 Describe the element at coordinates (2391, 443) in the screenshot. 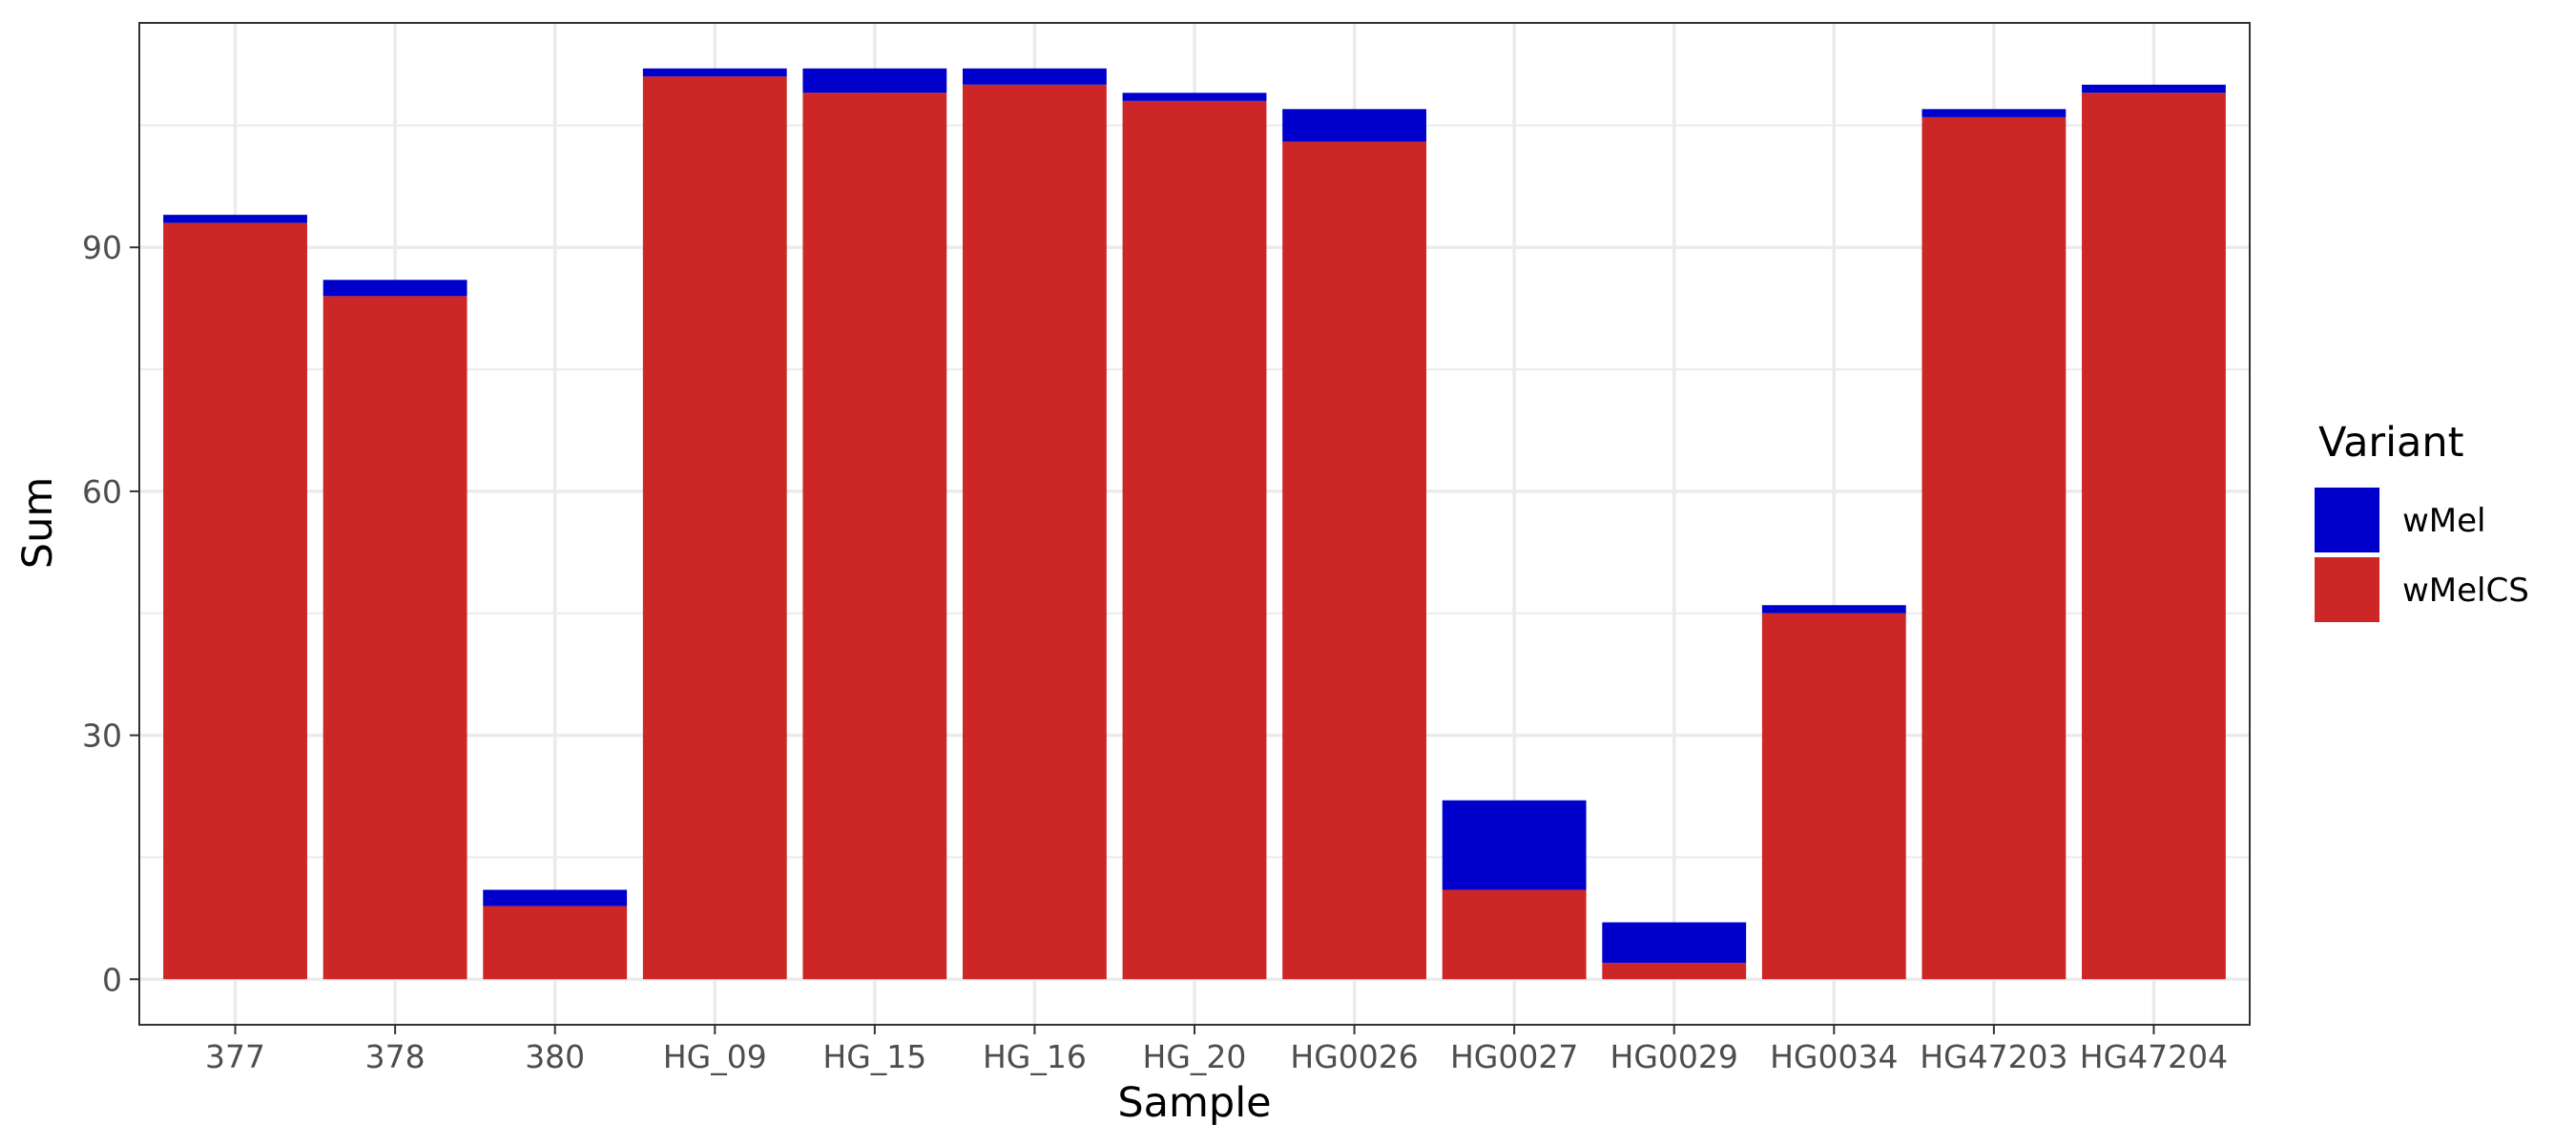

I see `legend-title: Variant` at that location.